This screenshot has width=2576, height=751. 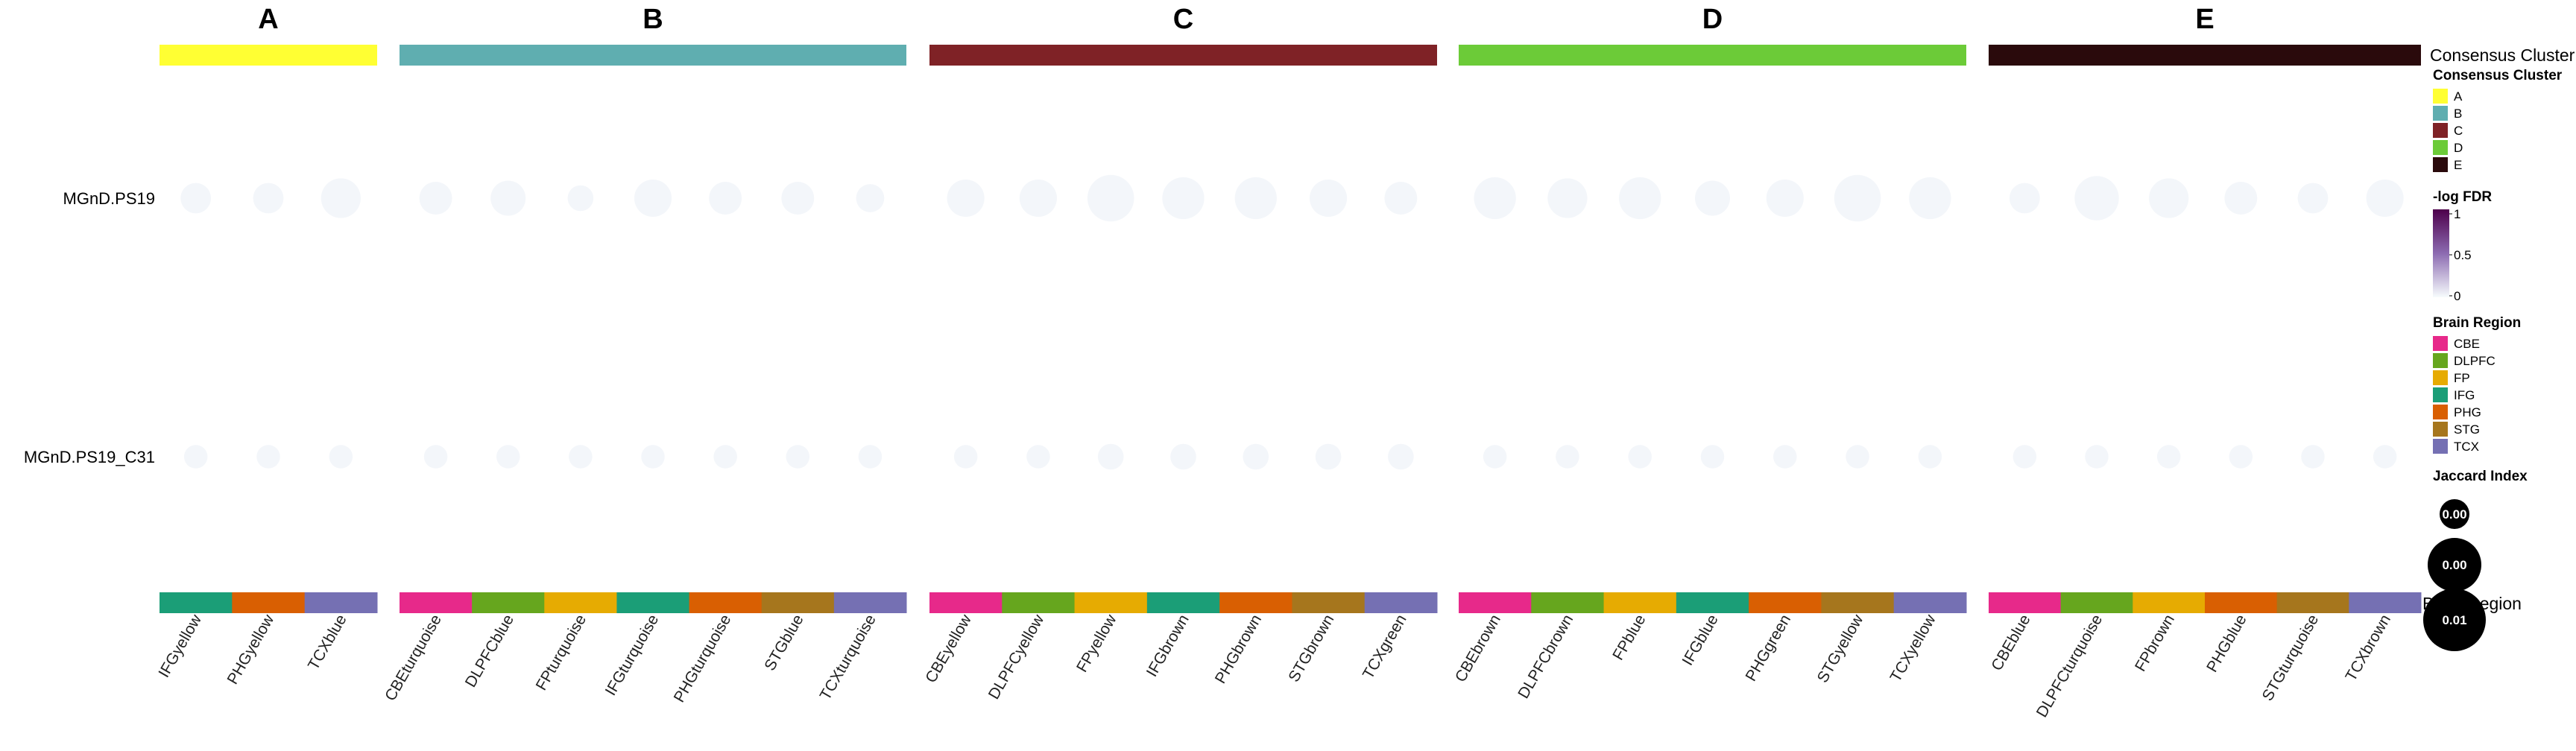 I want to click on legend-consensus-swatch-A, so click(x=2441, y=96).